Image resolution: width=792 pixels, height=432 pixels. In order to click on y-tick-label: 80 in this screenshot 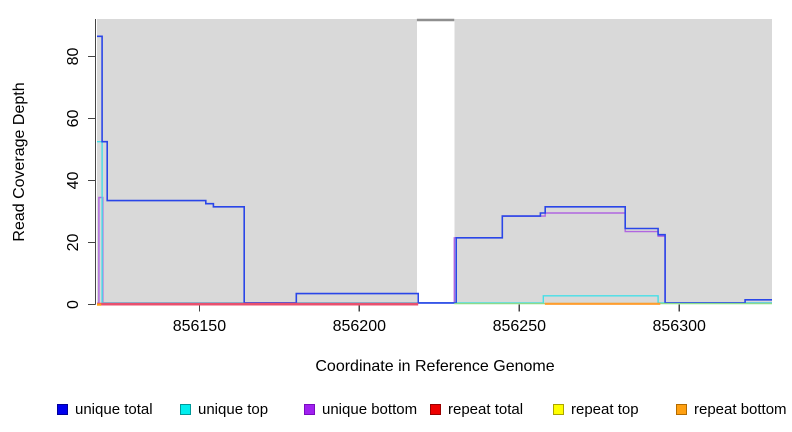, I will do `click(73, 57)`.